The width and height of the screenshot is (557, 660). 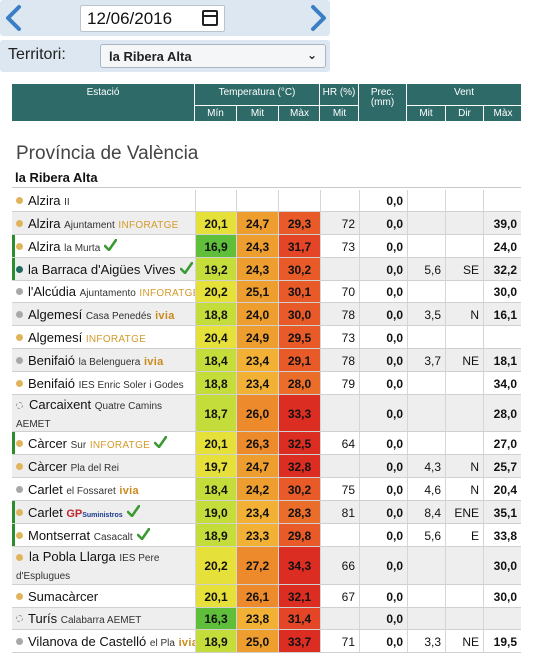 I want to click on calendar-icon, so click(x=210, y=18).